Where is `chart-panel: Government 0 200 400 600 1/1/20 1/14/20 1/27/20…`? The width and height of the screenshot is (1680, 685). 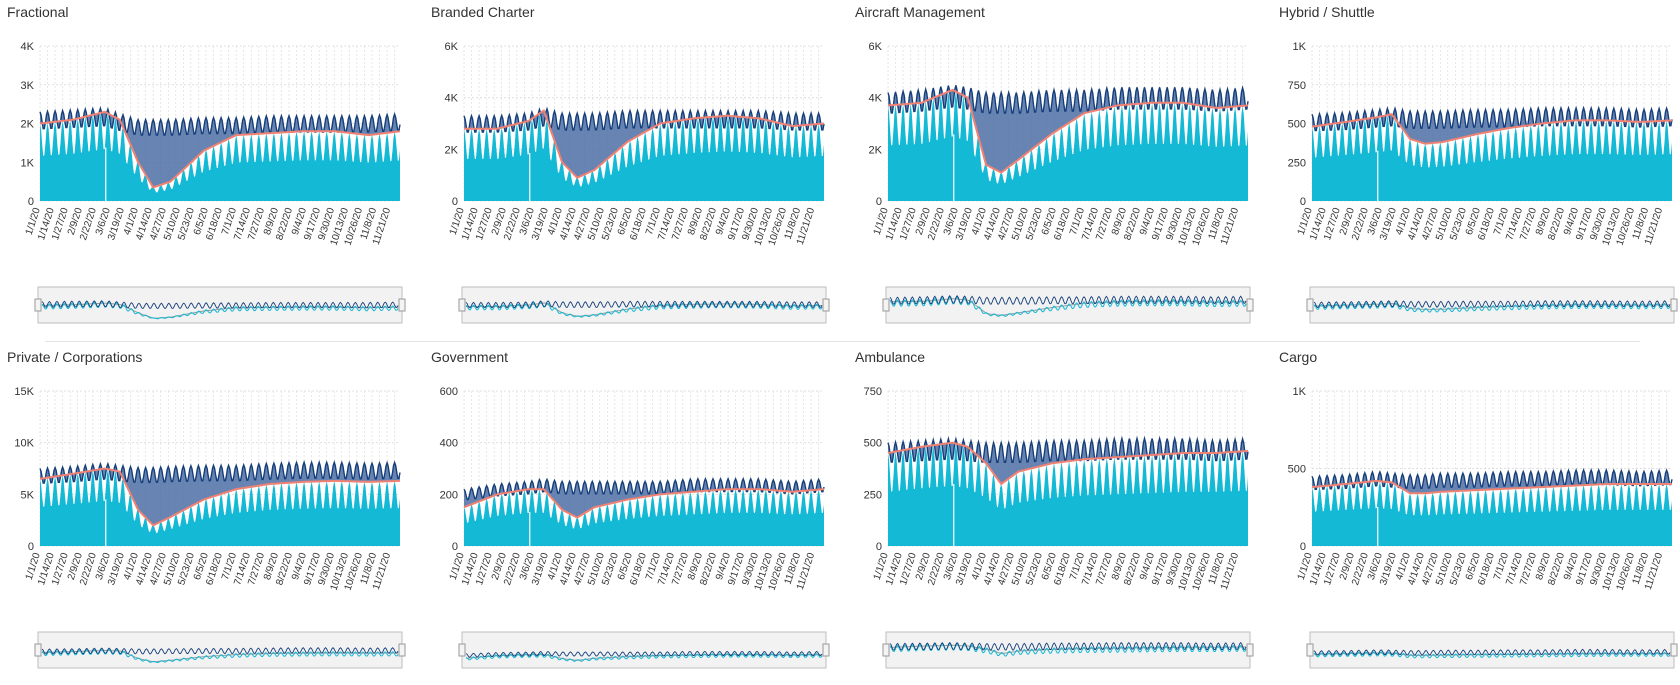
chart-panel: Government 0 200 400 600 1/1/20 1/14/20 1/27/20… is located at coordinates (629, 515).